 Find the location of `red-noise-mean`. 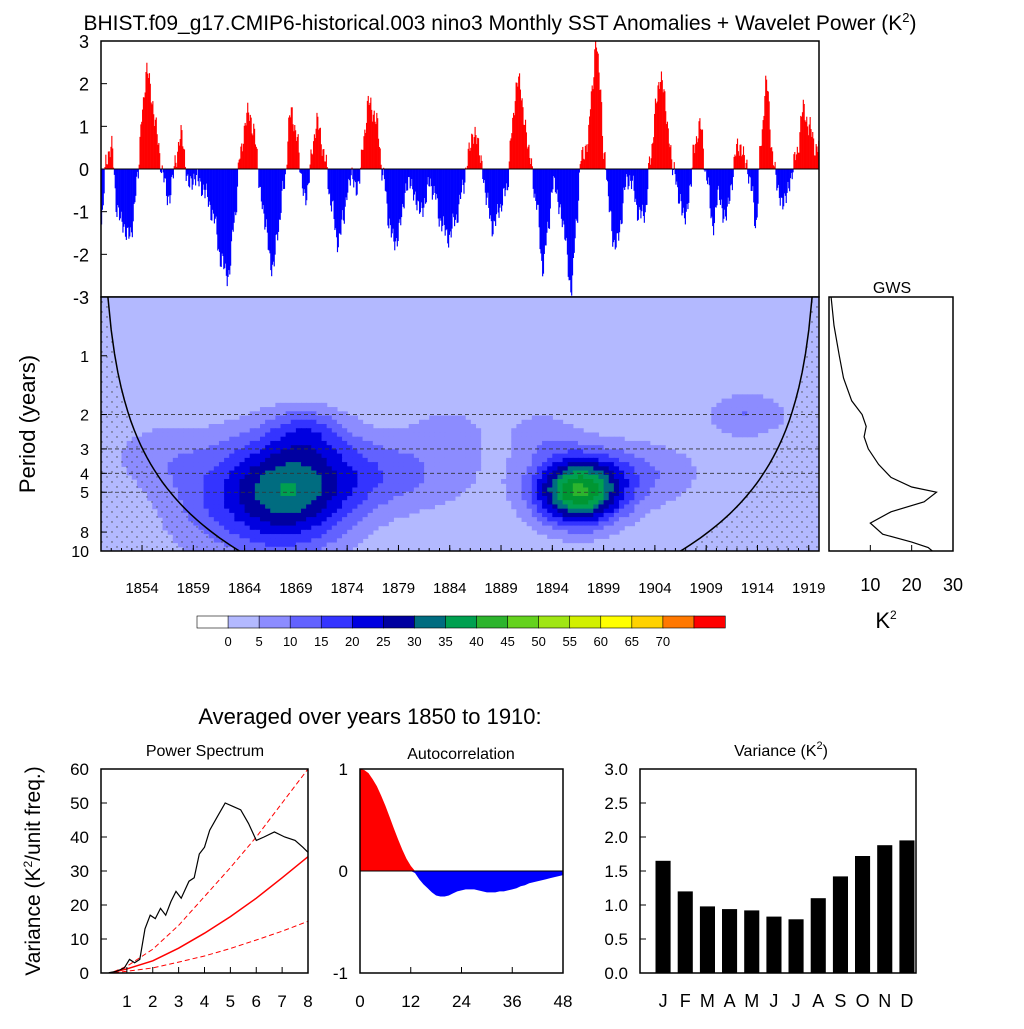

red-noise-mean is located at coordinates (211, 914).